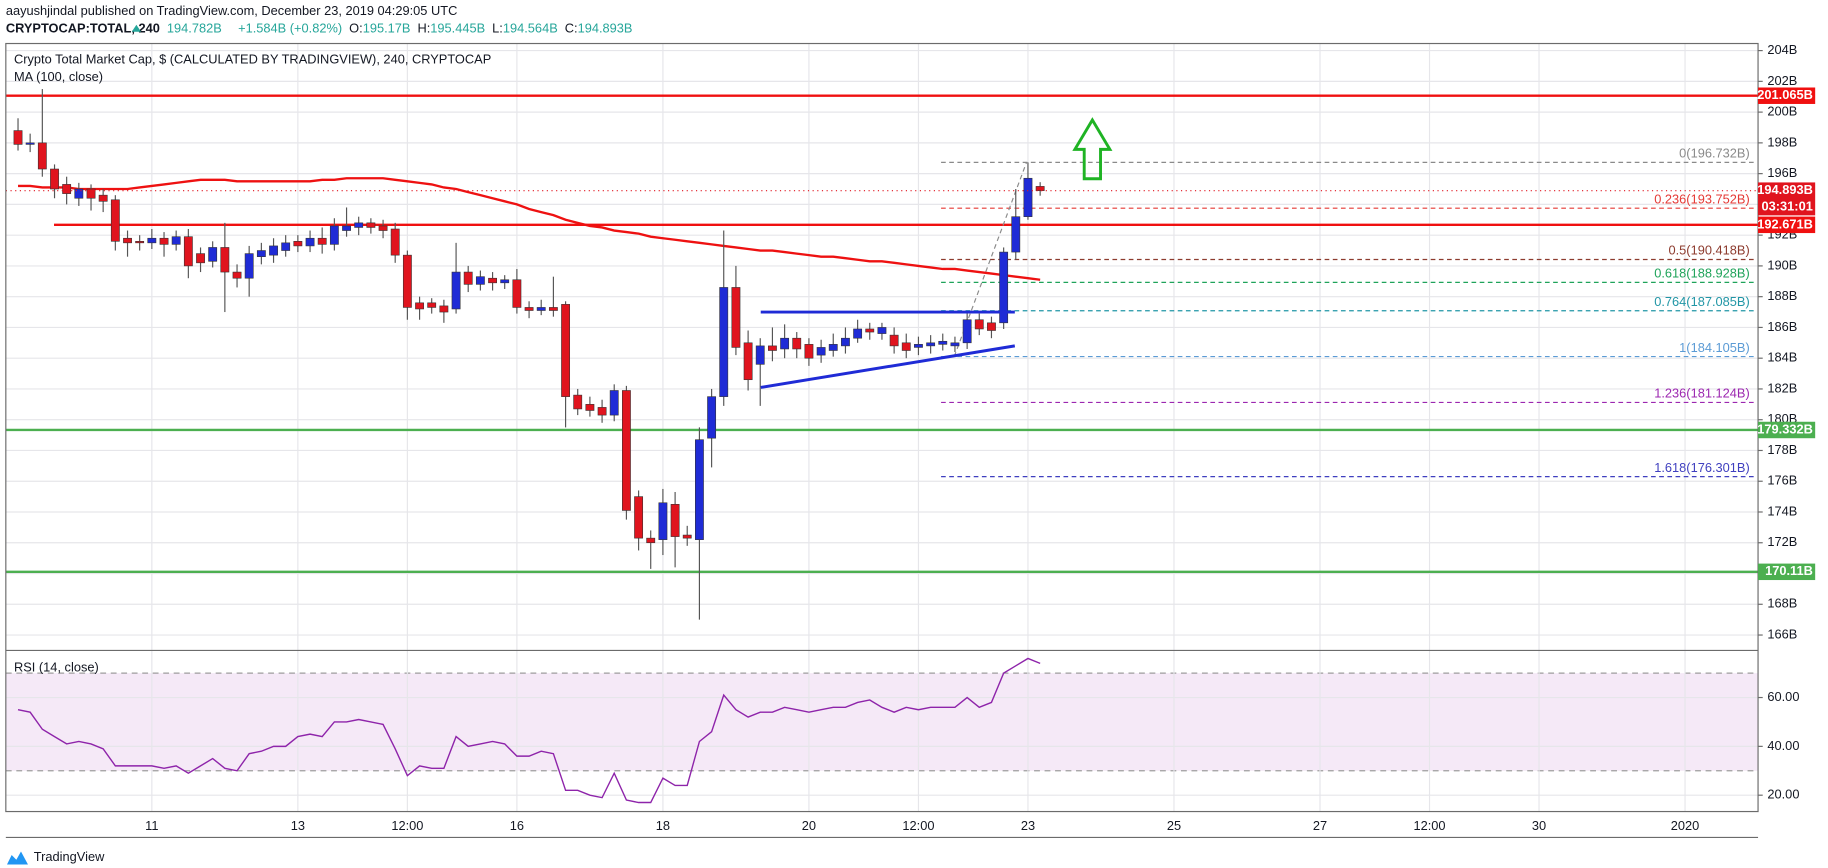 Image resolution: width=1828 pixels, height=868 pixels. Describe the element at coordinates (663, 825) in the screenshot. I see `x-tick-label: 18` at that location.